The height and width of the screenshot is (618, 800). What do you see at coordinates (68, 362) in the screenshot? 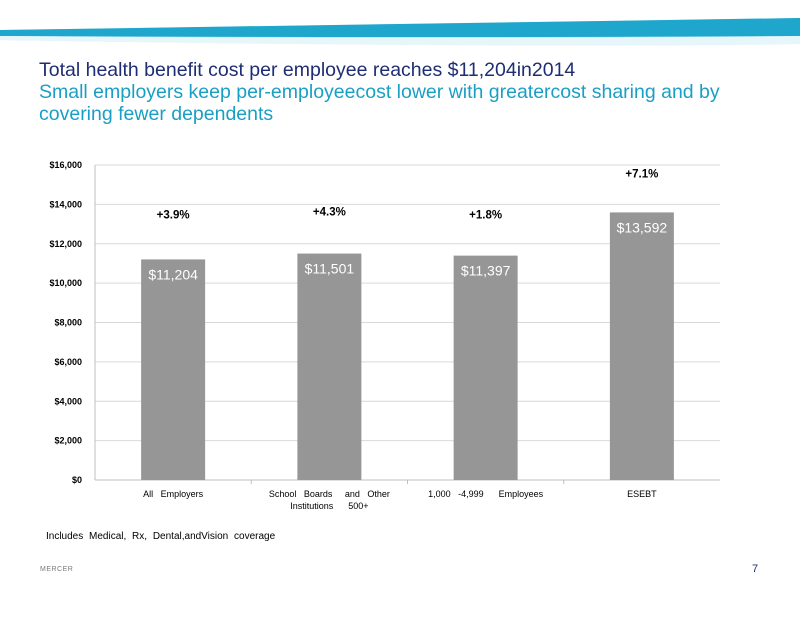
I see `y-tick-label: $6,000` at bounding box center [68, 362].